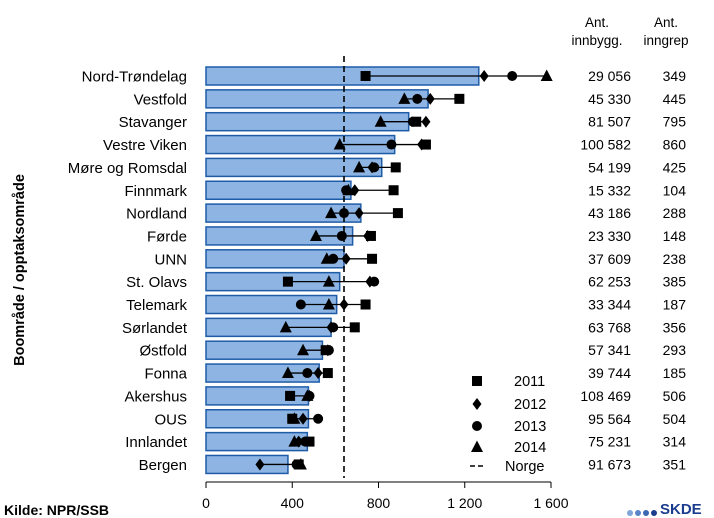 This screenshot has height=518, width=714. Describe the element at coordinates (609, 282) in the screenshot. I see `innbyggere-value: 62 253` at that location.